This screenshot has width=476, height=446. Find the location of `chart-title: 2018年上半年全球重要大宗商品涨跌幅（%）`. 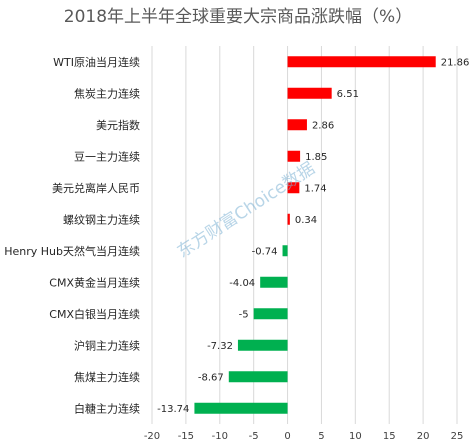

chart-title: 2018年上半年全球重要大宗商品涨跌幅（%） is located at coordinates (238, 17).